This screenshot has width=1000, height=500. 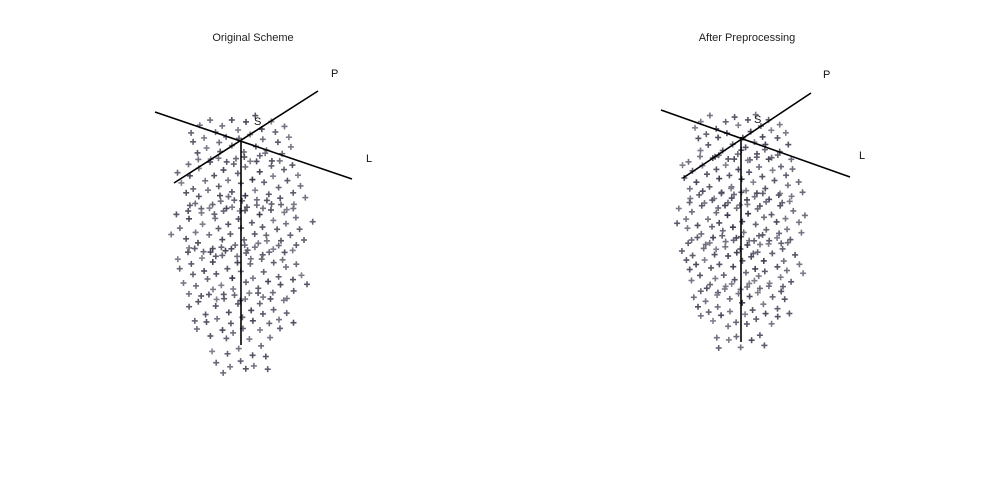 What do you see at coordinates (763, 191) in the screenshot?
I see `panel-after-preprocessing: After Preprocessing S P L` at bounding box center [763, 191].